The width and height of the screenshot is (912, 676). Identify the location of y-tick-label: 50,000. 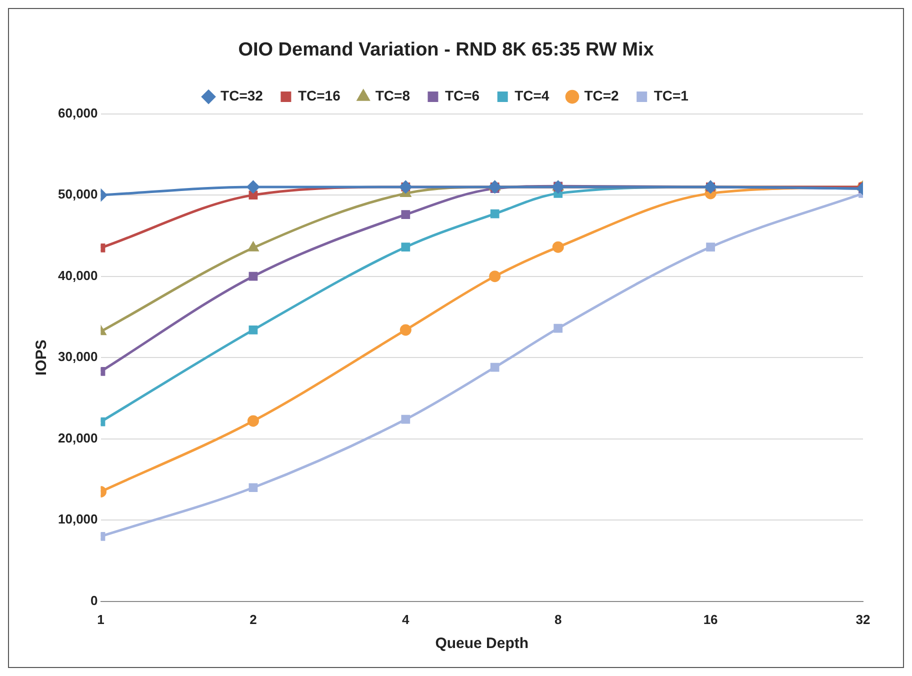
(78, 194).